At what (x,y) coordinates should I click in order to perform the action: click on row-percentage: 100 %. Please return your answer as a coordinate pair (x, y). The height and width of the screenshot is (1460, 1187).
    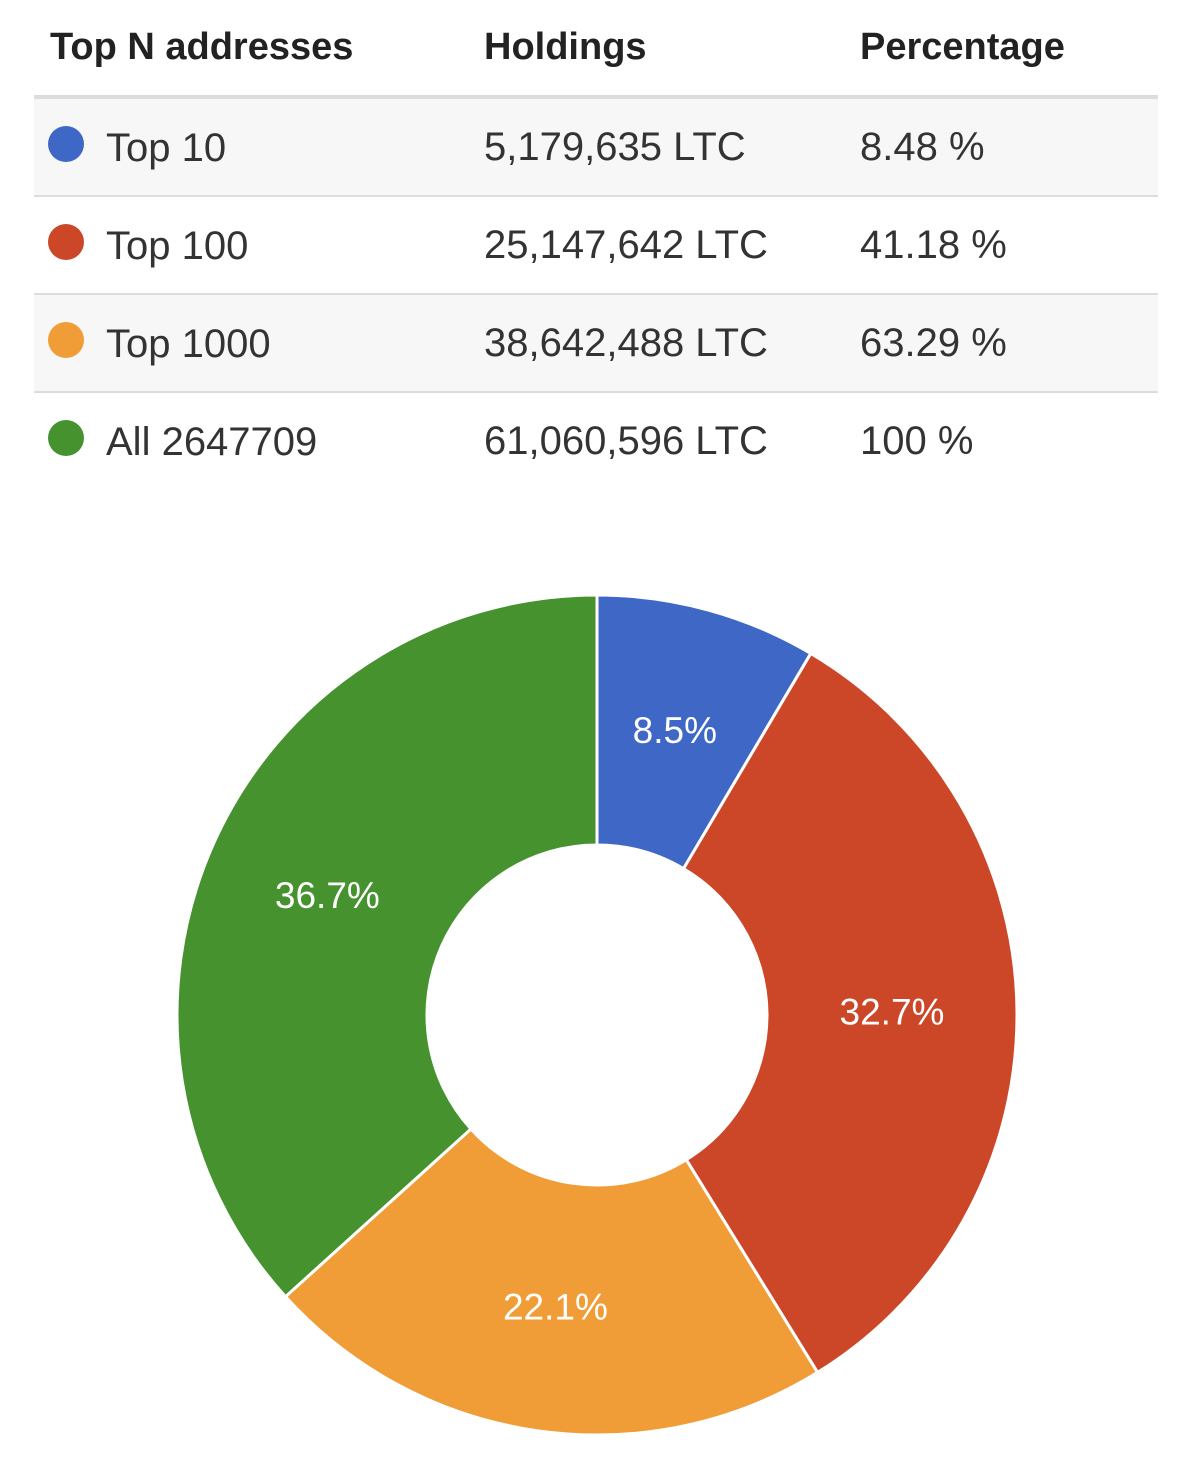
    Looking at the image, I should click on (917, 440).